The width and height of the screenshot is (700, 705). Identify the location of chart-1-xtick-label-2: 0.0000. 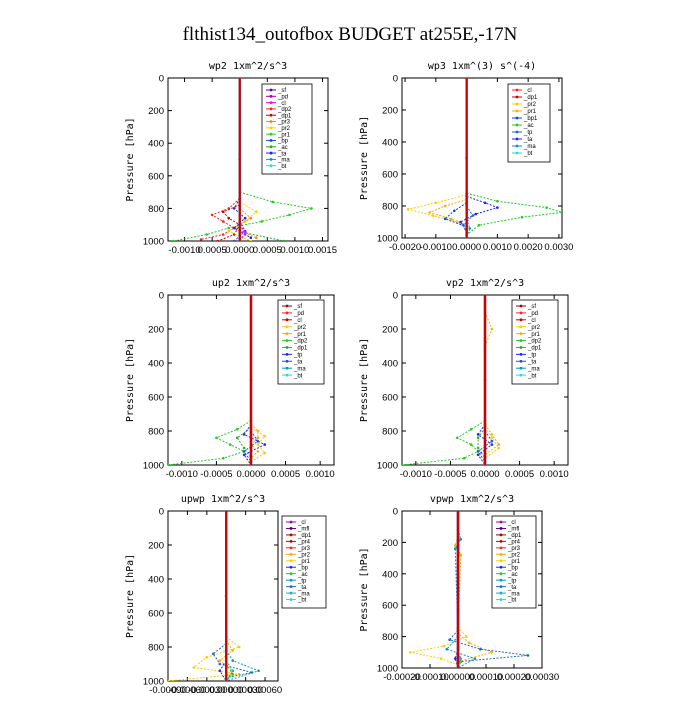
(466, 247).